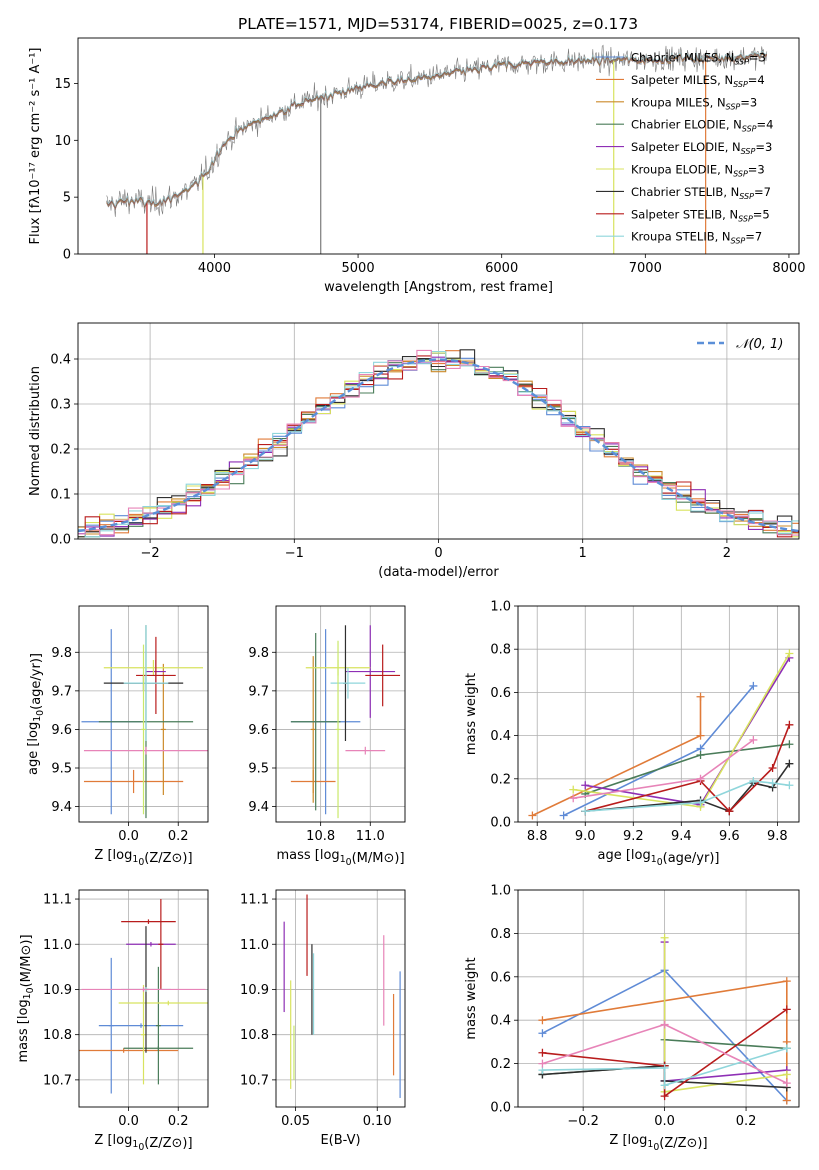  What do you see at coordinates (777, 836) in the screenshot?
I see `x-tick-label: 9.8` at bounding box center [777, 836].